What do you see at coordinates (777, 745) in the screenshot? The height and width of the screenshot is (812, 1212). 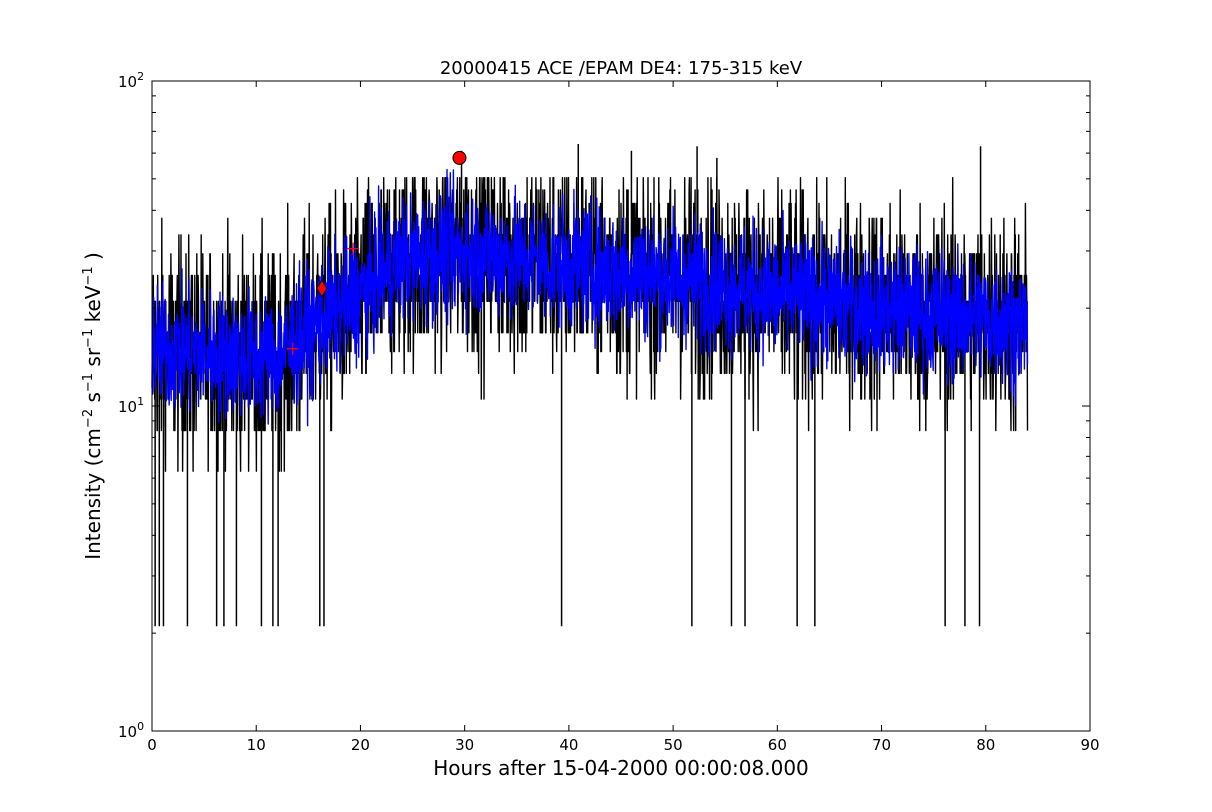 I see `x-tick-label: 60` at bounding box center [777, 745].